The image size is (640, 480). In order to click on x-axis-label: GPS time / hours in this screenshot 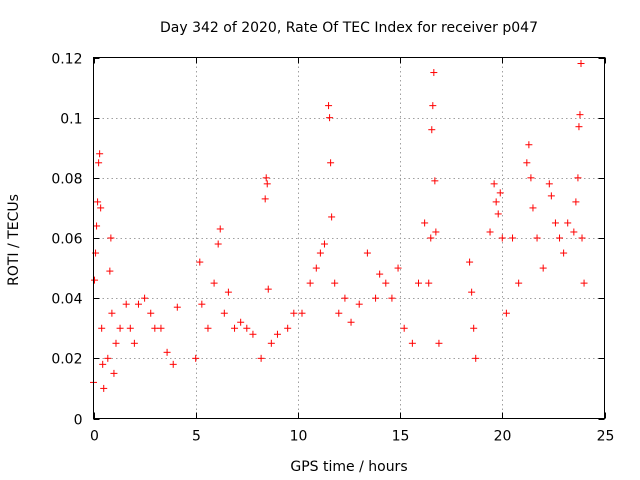, I will do `click(348, 467)`.